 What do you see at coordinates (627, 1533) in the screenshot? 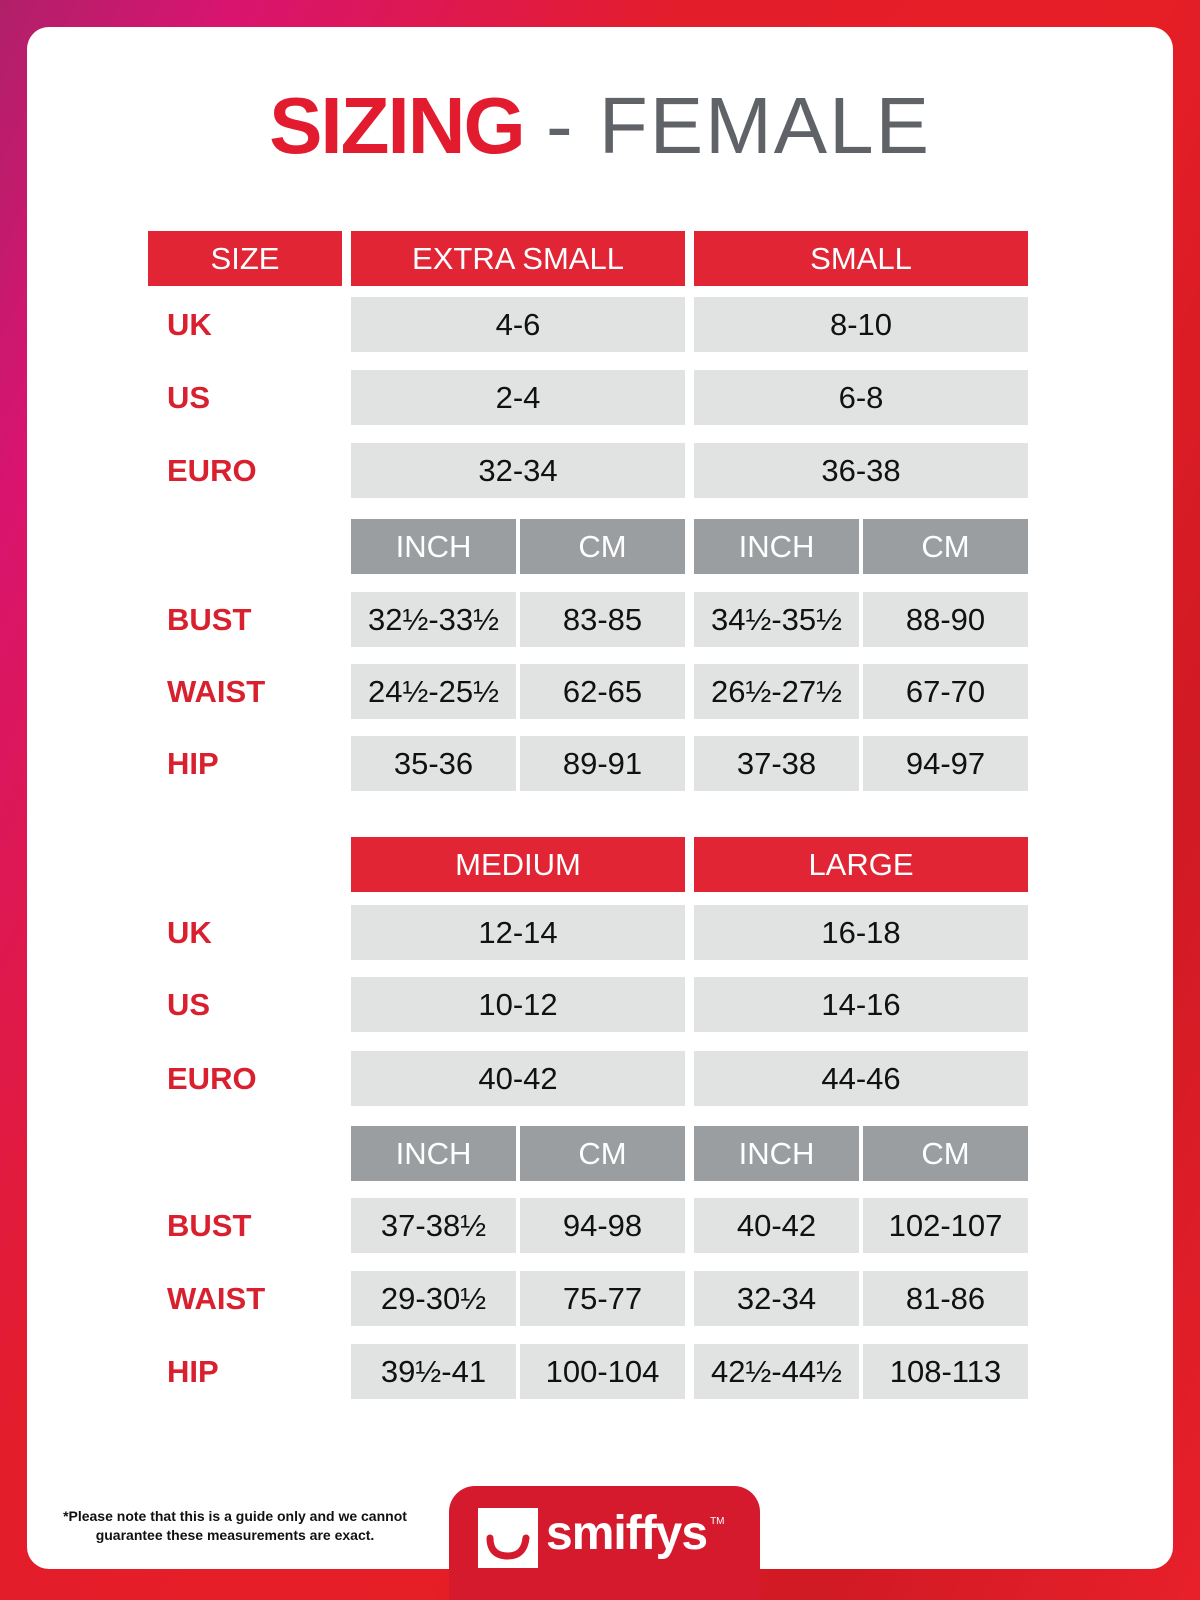
I see `logo-text: smiffys` at bounding box center [627, 1533].